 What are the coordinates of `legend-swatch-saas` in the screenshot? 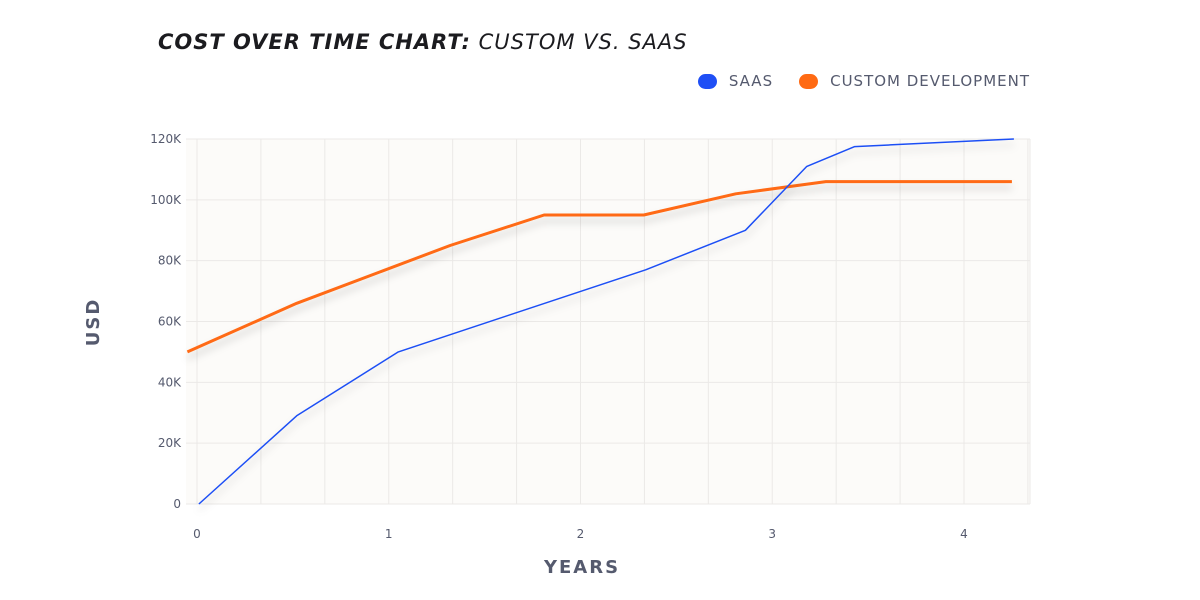 It's located at (707, 81).